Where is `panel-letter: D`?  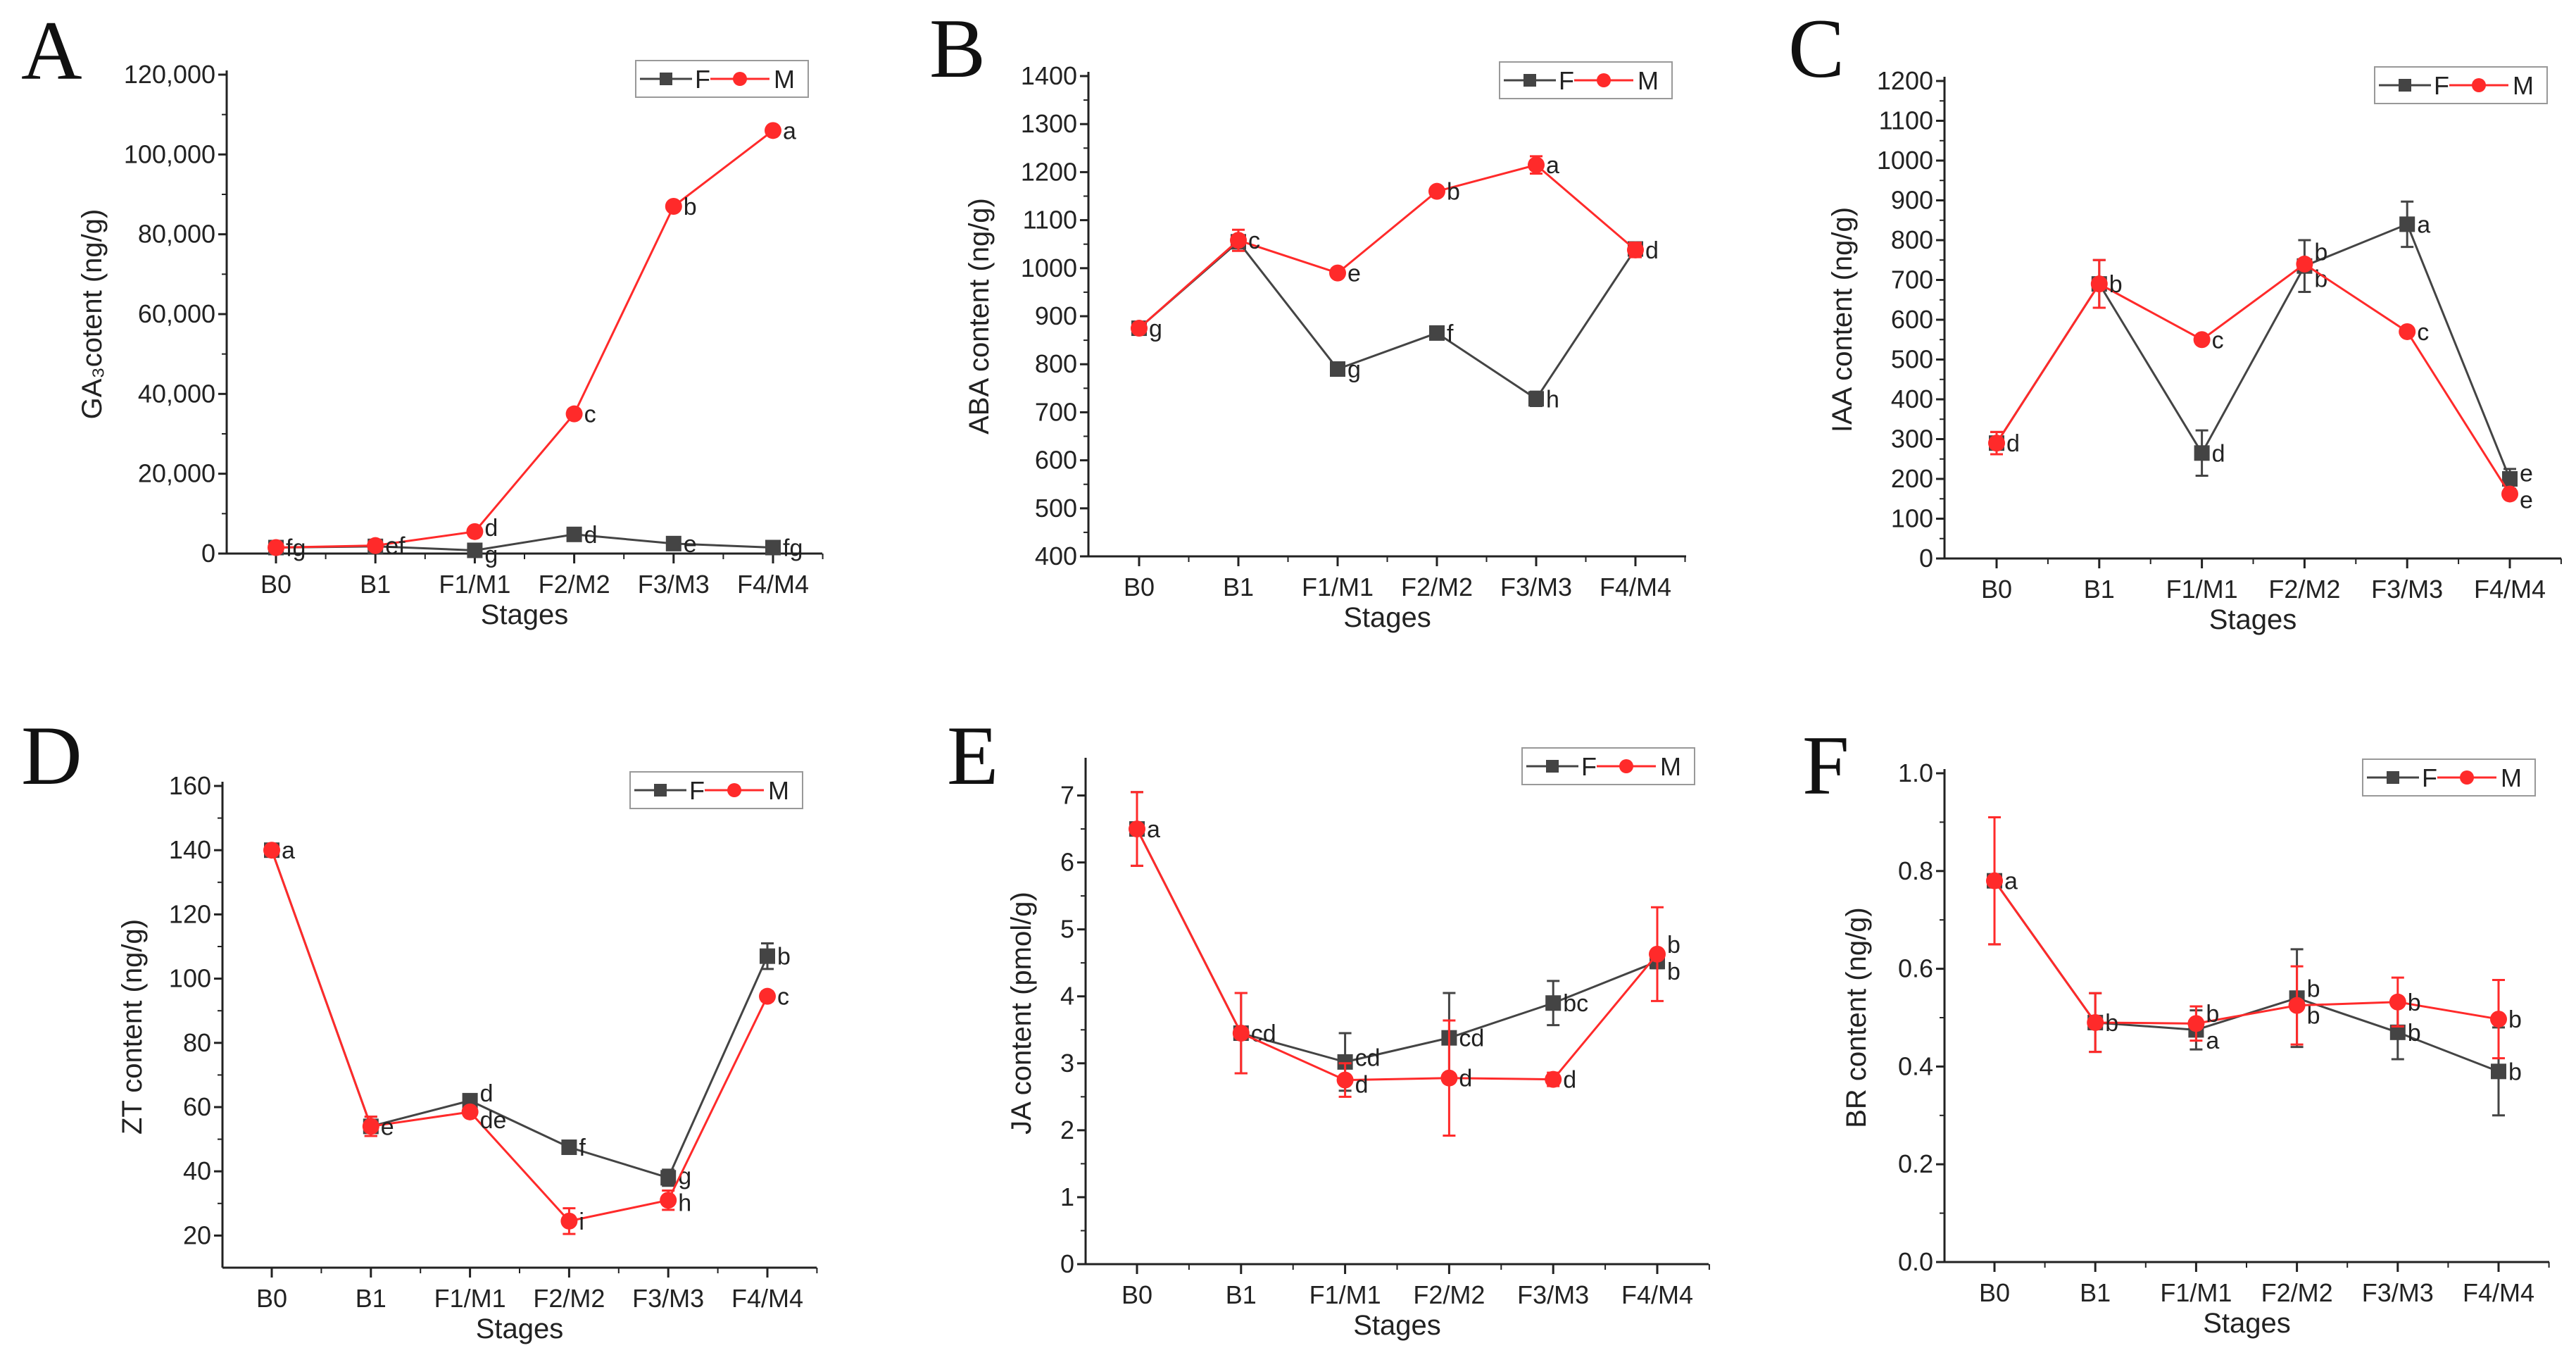
panel-letter: D is located at coordinates (51, 755).